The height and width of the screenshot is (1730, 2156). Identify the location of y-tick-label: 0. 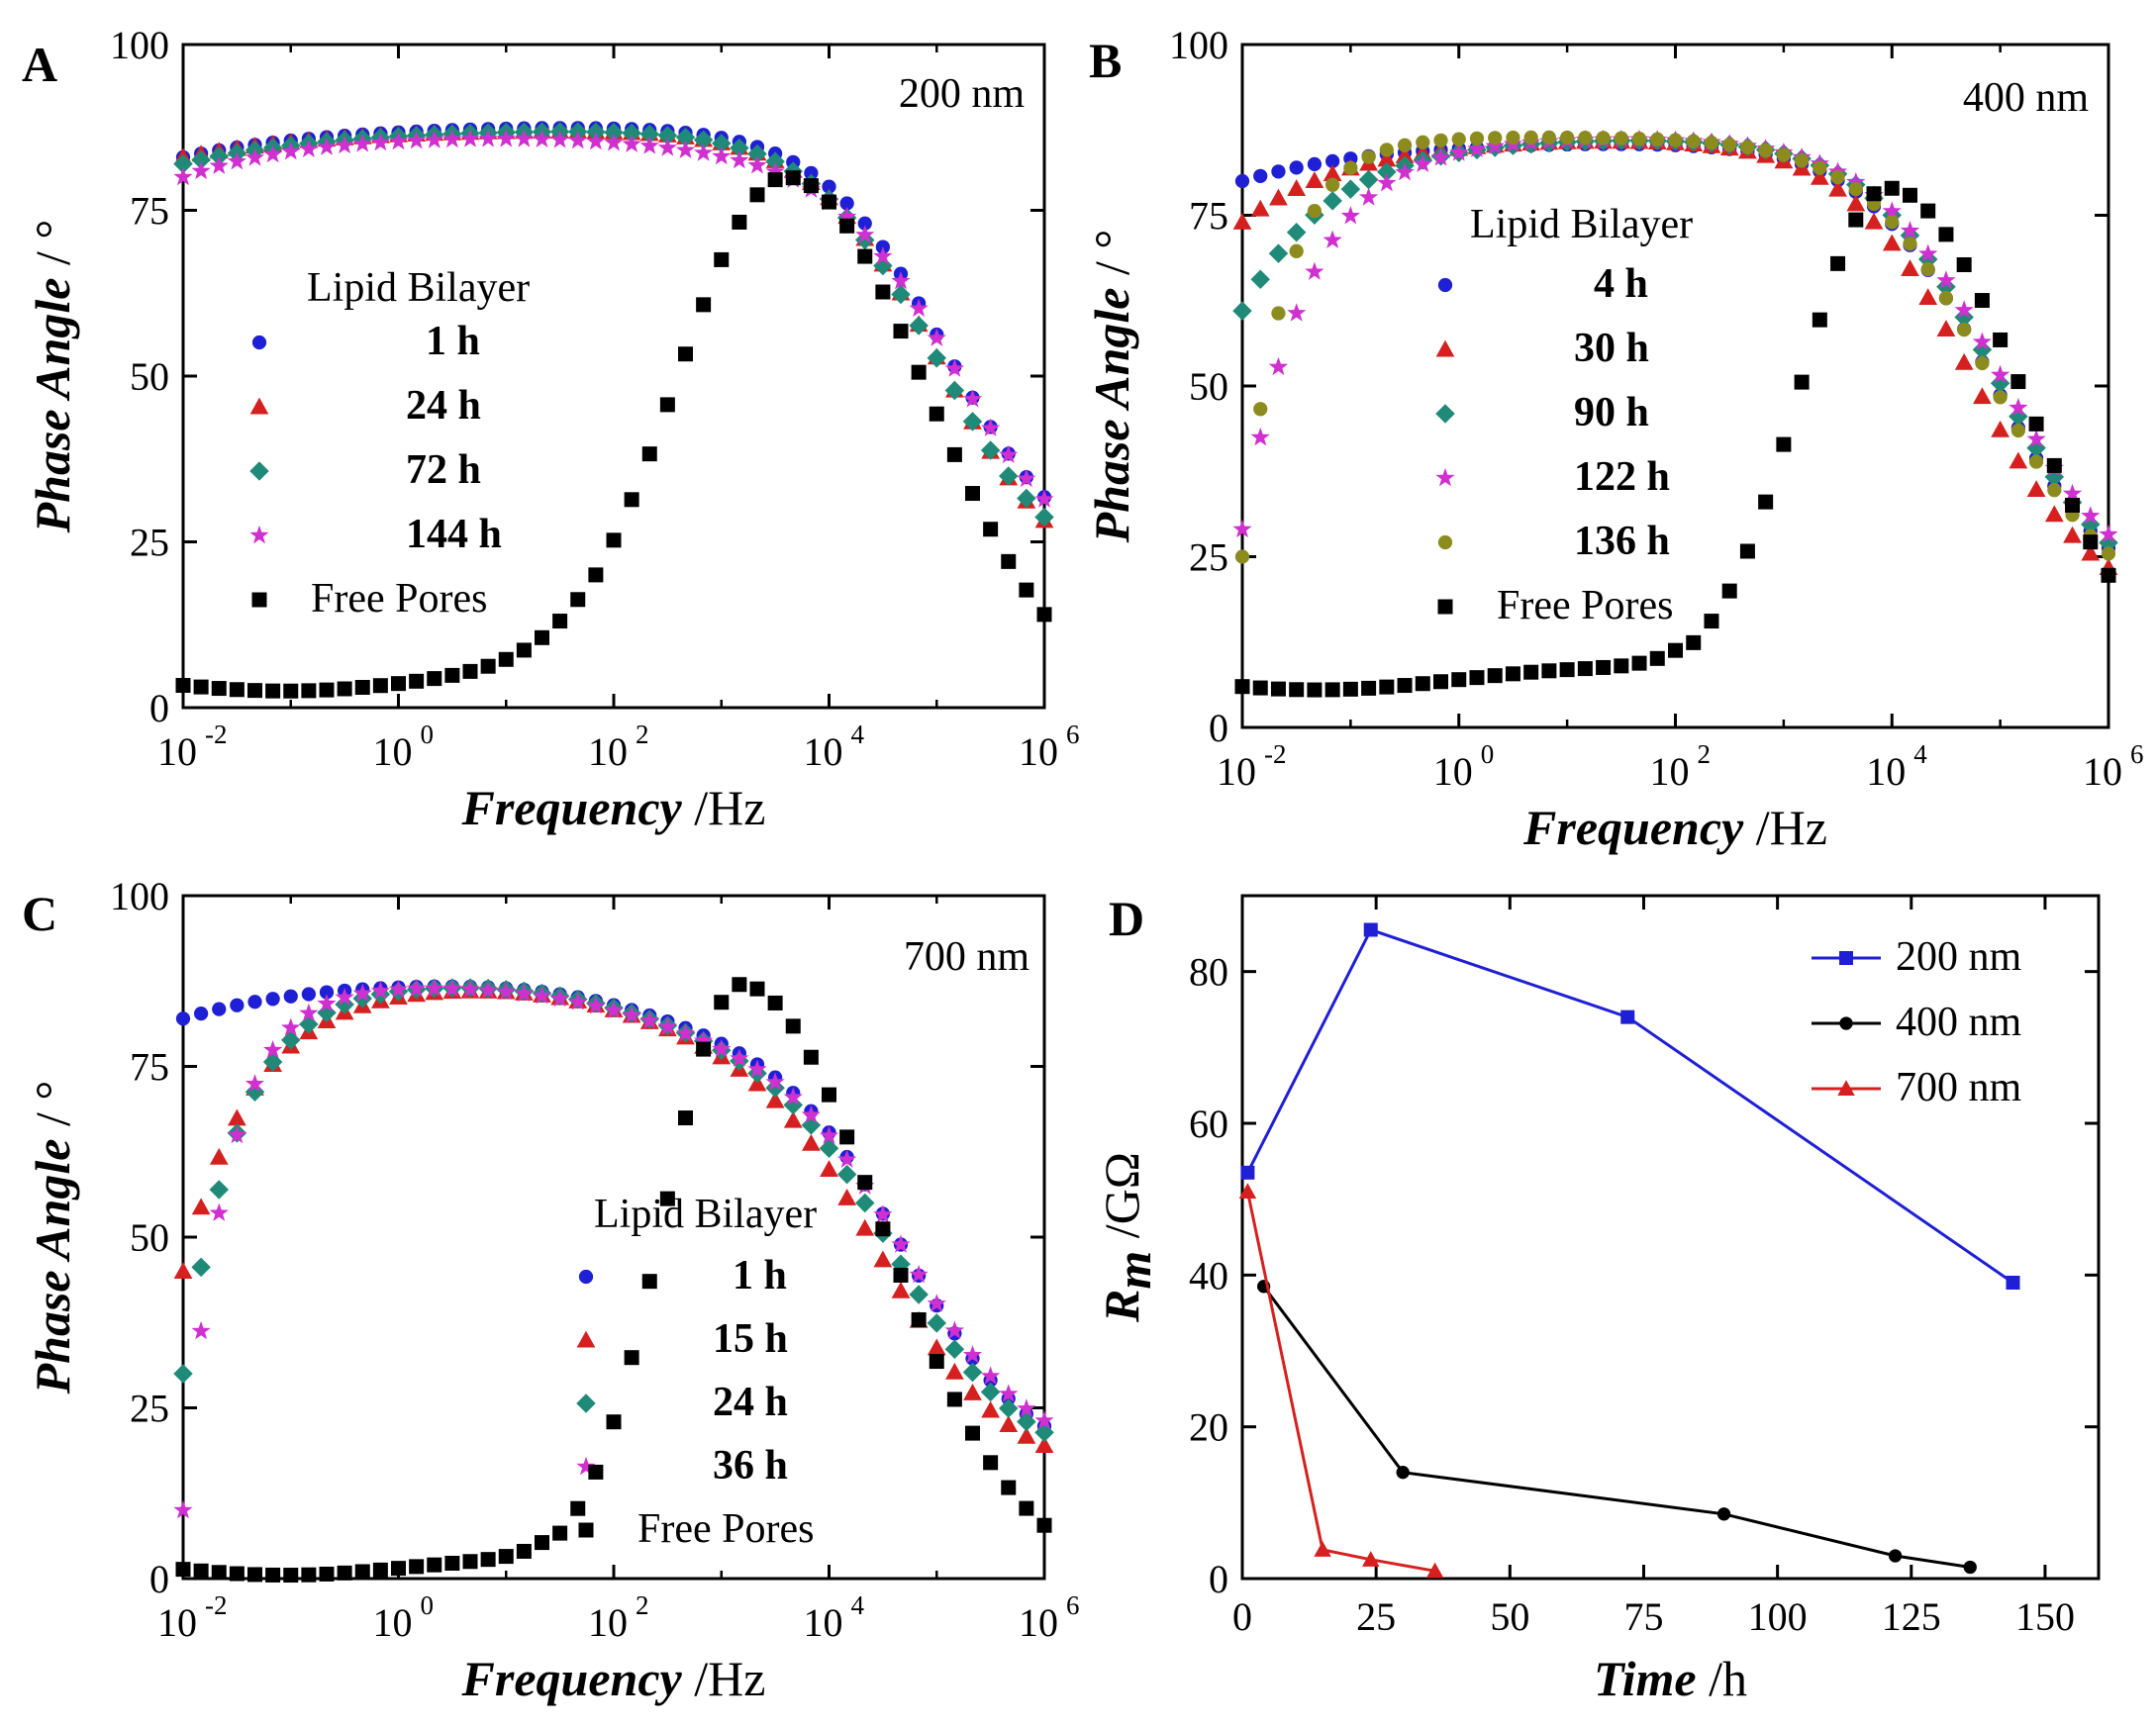
(159, 708).